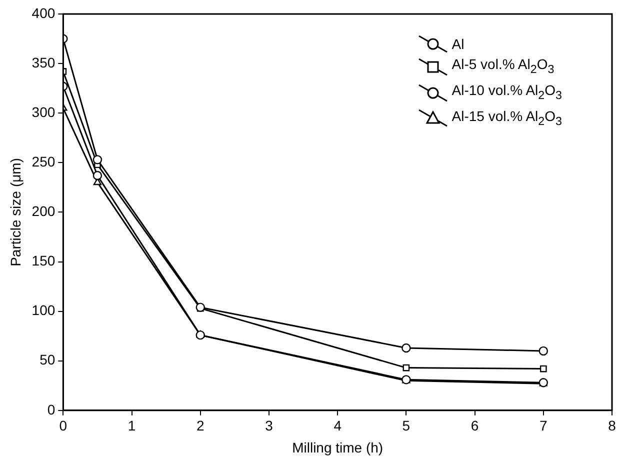 The image size is (624, 463). Describe the element at coordinates (612, 426) in the screenshot. I see `x-tick-label: 8` at that location.